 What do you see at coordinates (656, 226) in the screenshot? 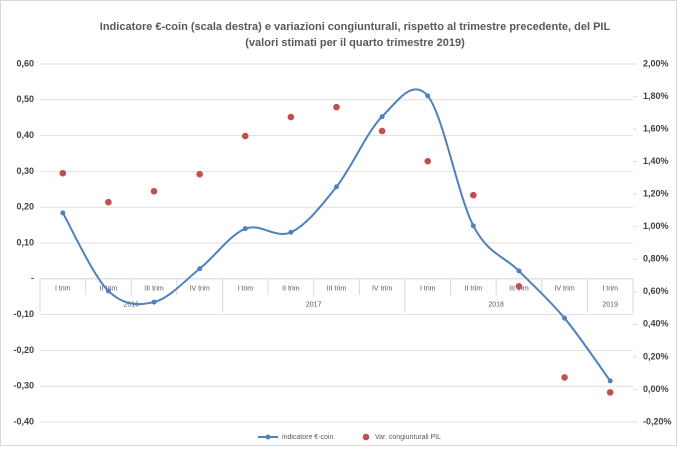
I see `y2-tick-label: 1,00%` at bounding box center [656, 226].